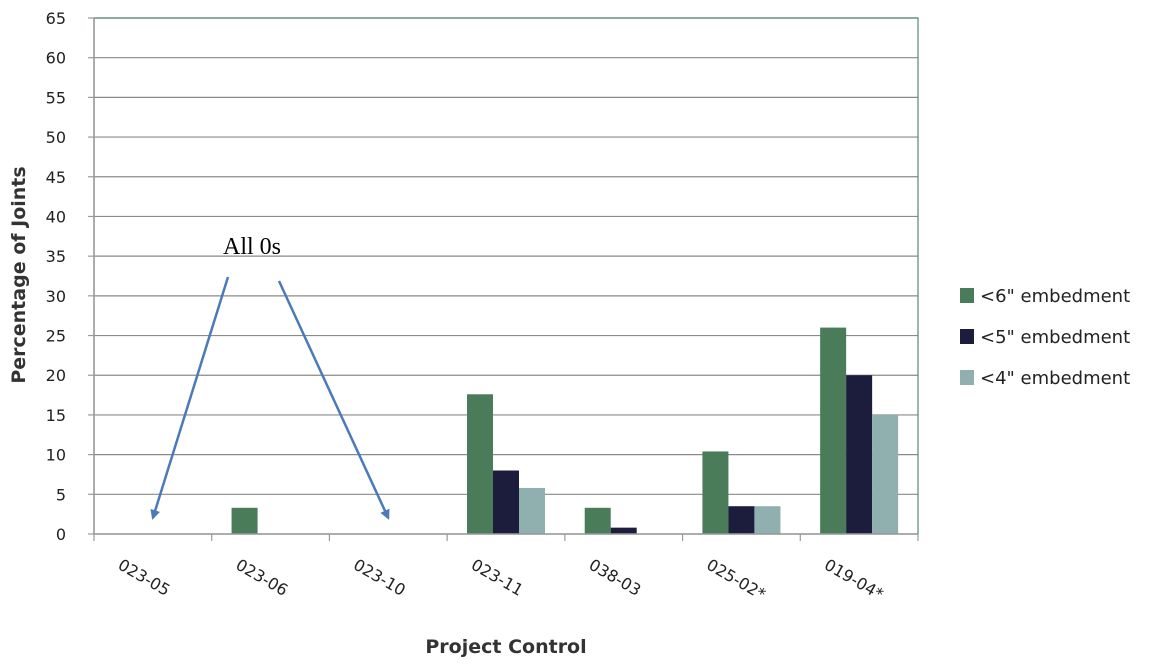 Image resolution: width=1176 pixels, height=666 pixels. I want to click on y-tick-label: 40, so click(56, 216).